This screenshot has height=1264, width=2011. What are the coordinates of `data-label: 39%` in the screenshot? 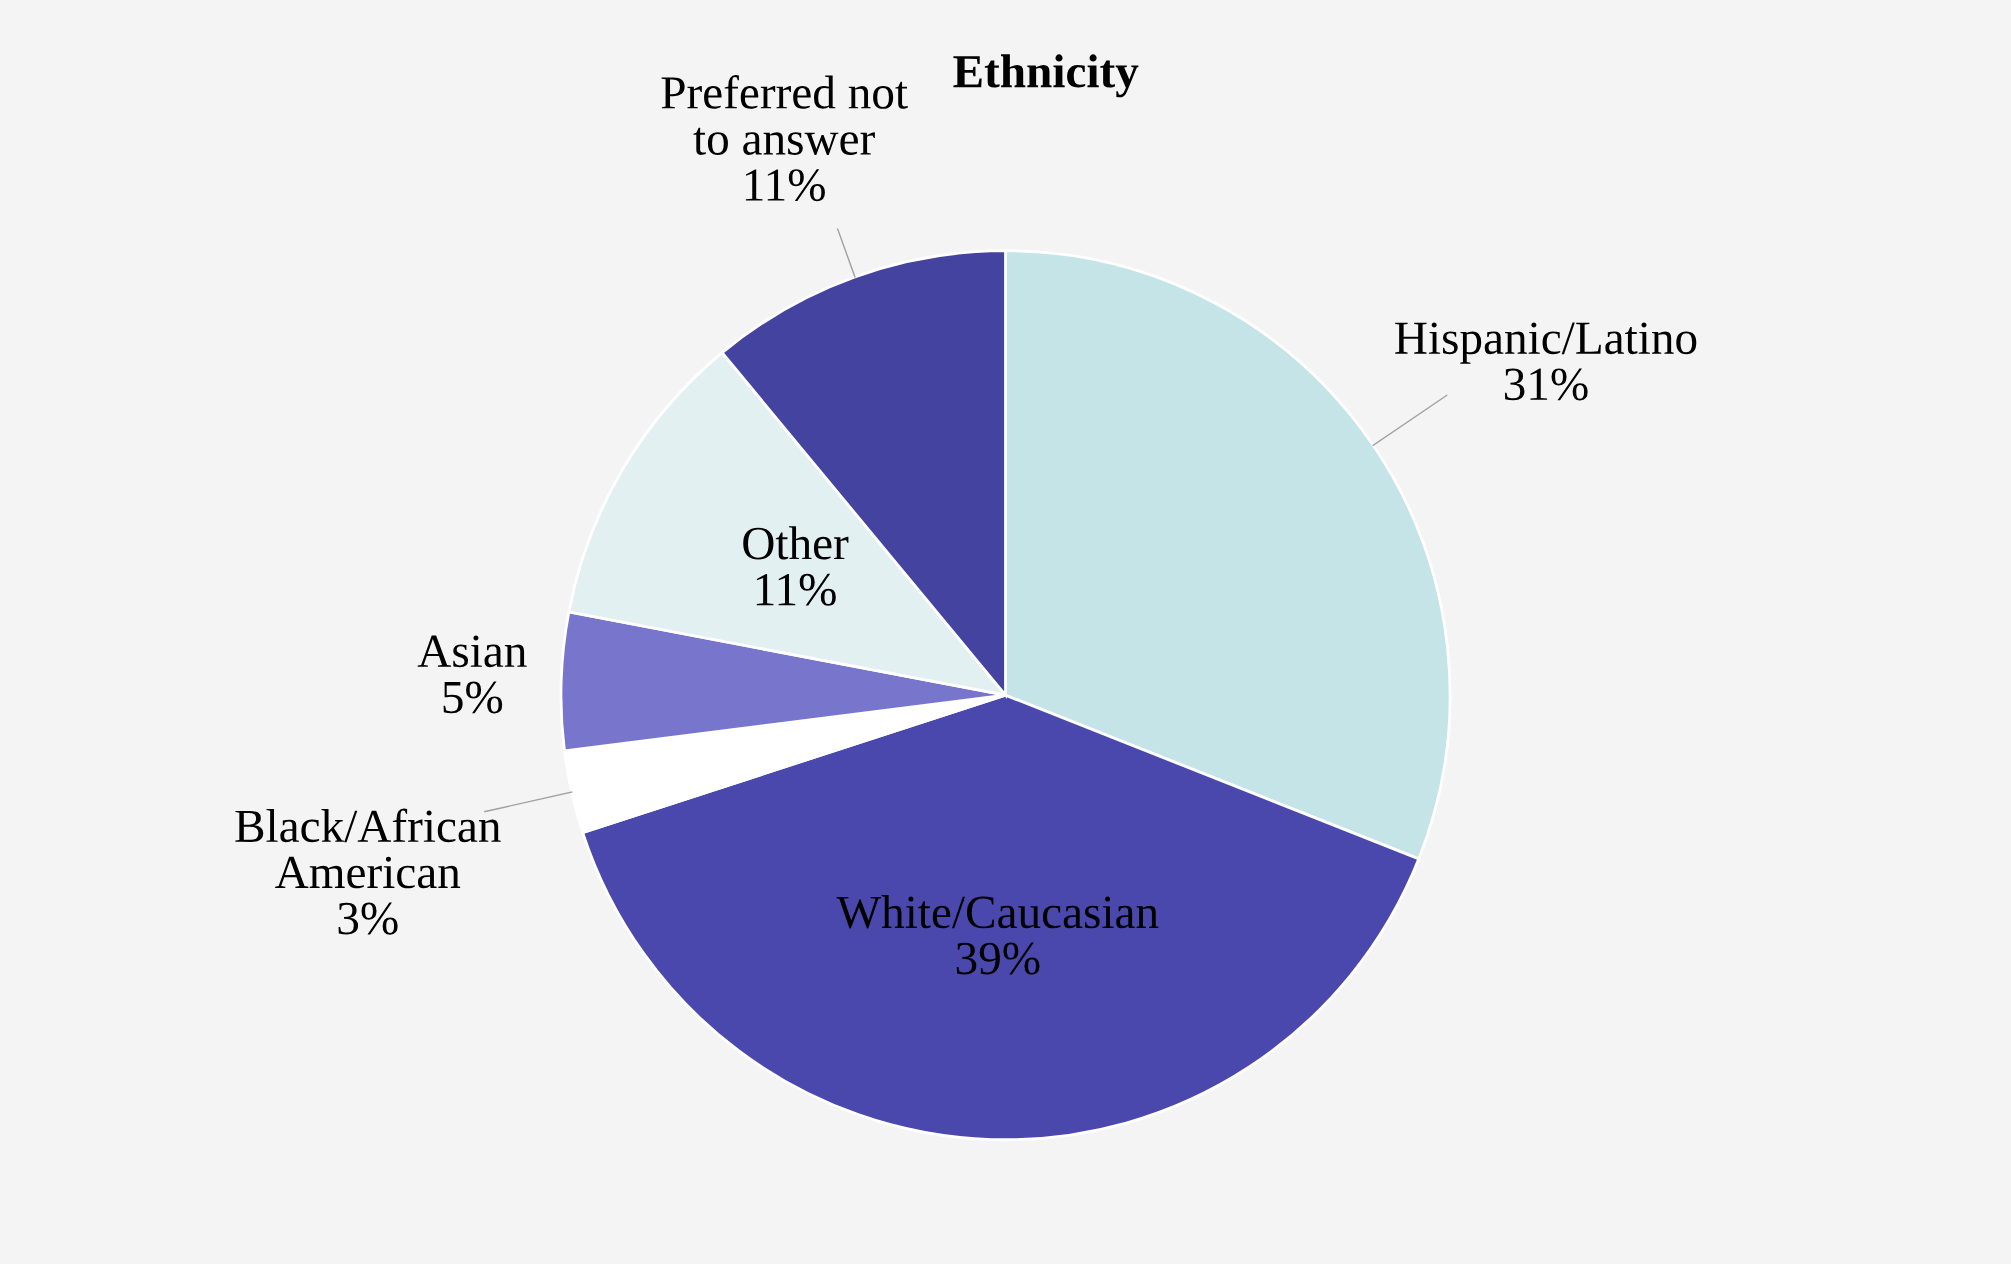 It's located at (998, 958).